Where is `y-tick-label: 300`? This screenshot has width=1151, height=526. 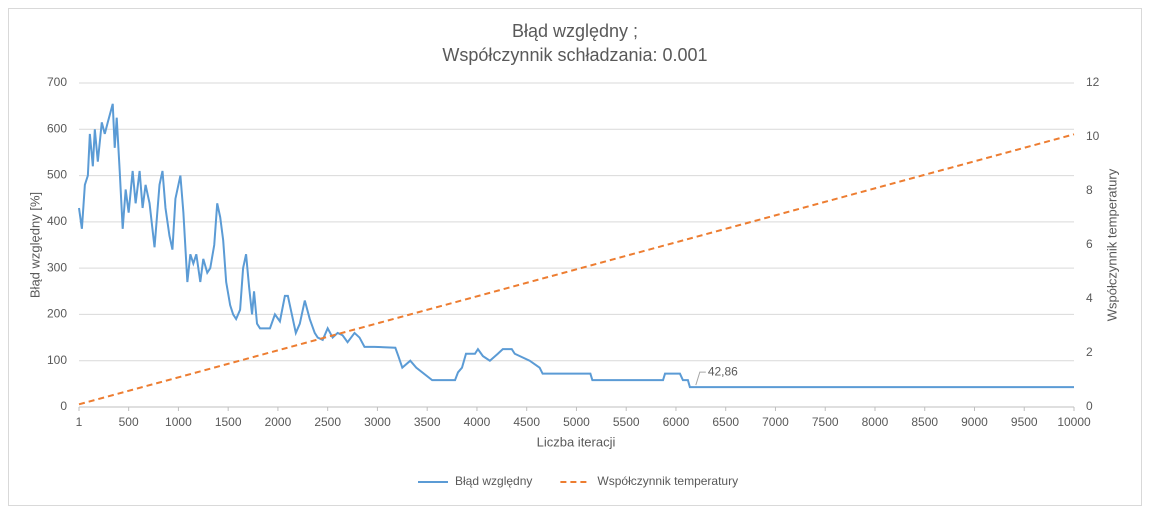
y-tick-label: 300 is located at coordinates (57, 267).